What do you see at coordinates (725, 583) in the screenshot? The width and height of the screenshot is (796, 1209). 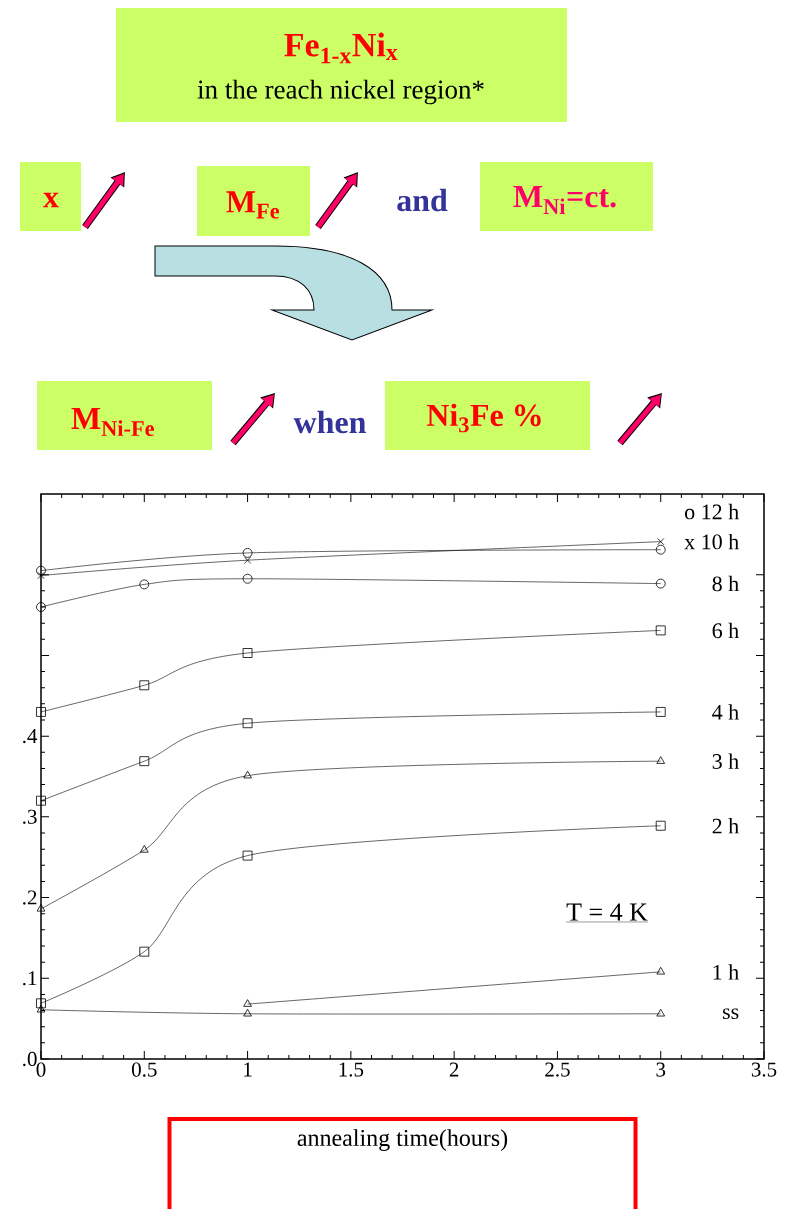 I see `legend-label: 8 h` at bounding box center [725, 583].